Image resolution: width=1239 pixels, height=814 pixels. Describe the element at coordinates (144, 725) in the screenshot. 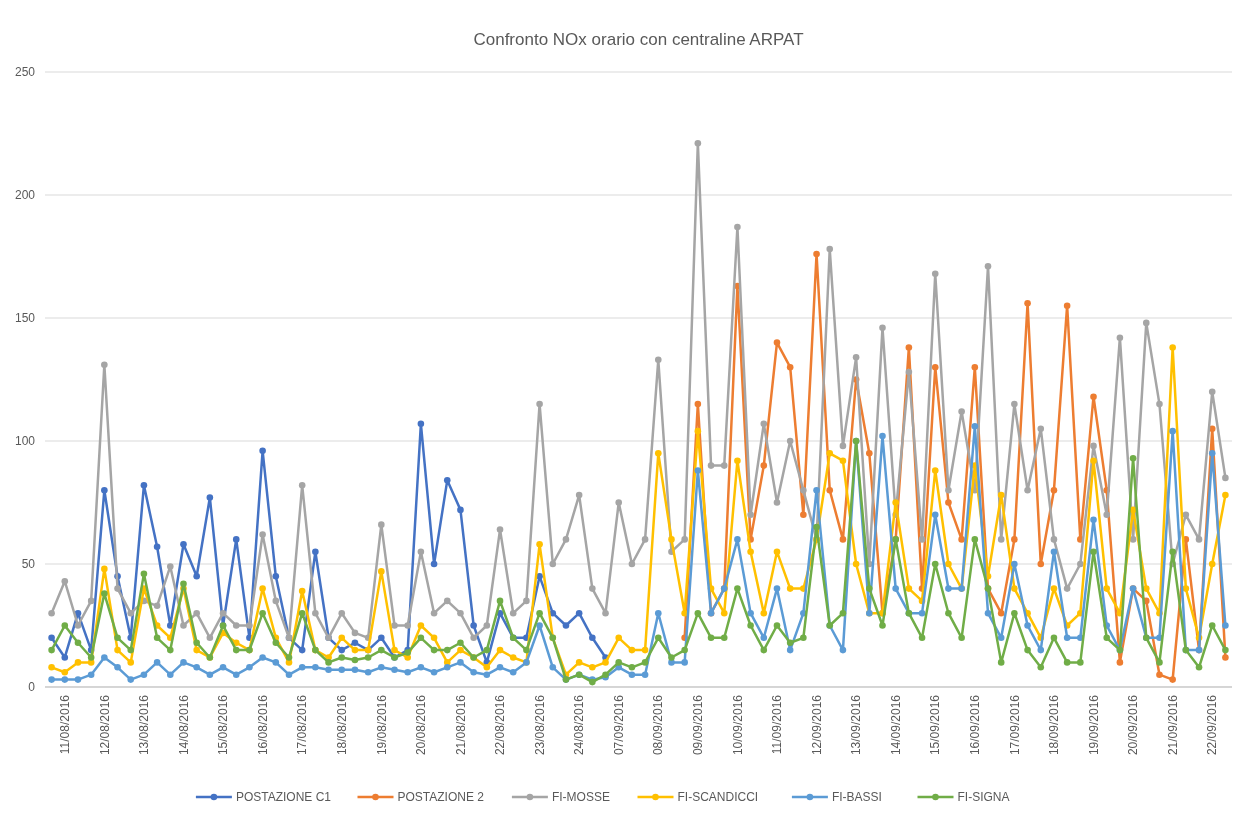

I see `x-tick-label: 13/08/2016` at that location.